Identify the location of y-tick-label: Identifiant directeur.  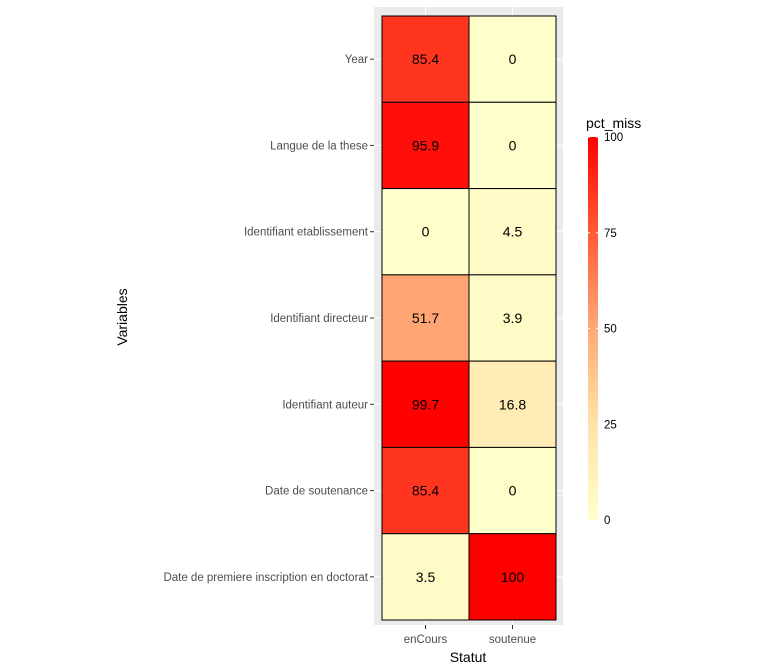
(319, 319).